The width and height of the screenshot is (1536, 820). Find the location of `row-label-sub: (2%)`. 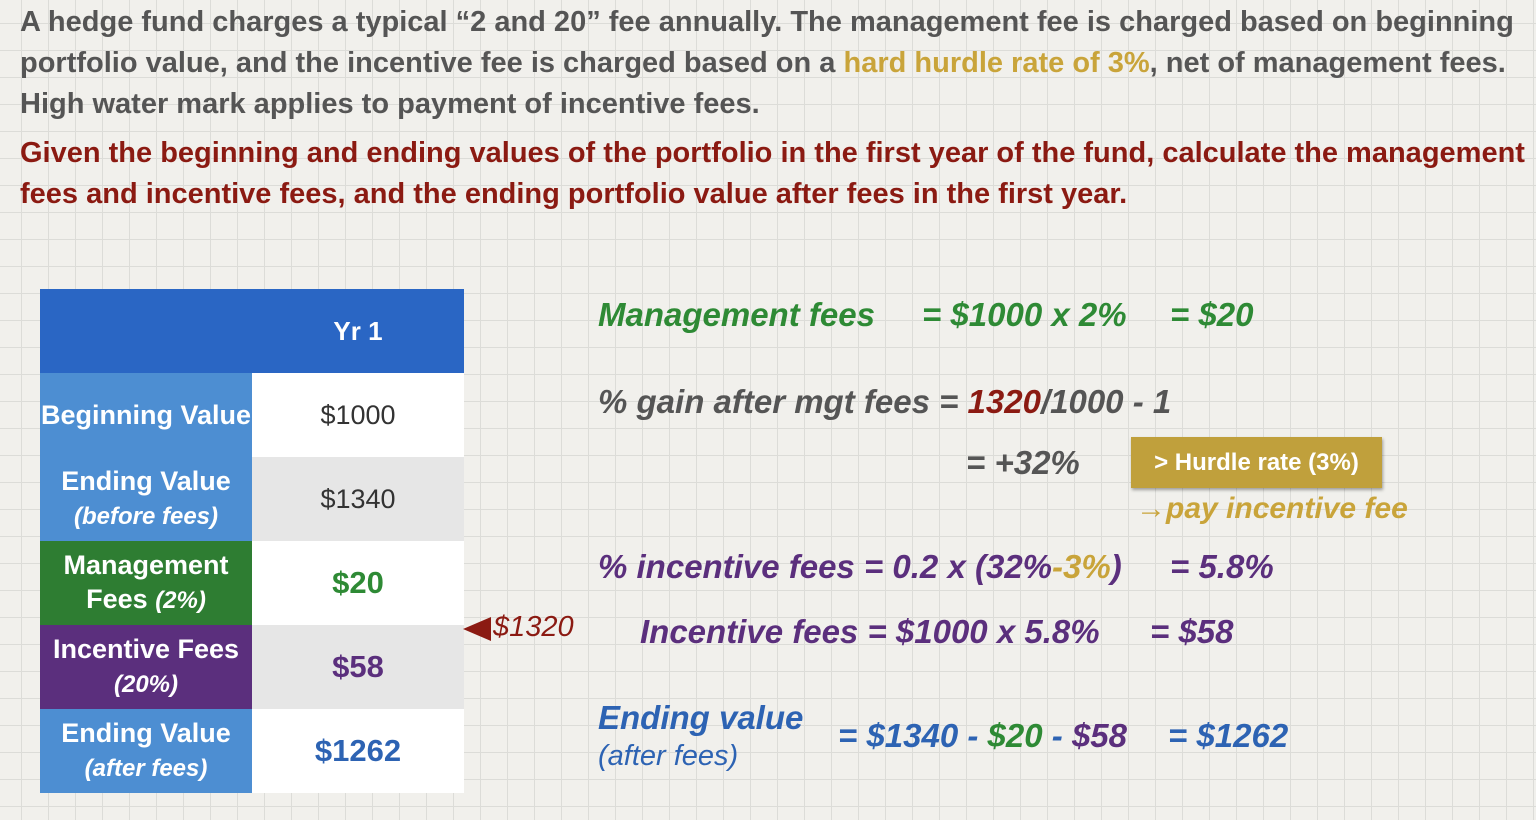

row-label-sub: (2%) is located at coordinates (180, 600).